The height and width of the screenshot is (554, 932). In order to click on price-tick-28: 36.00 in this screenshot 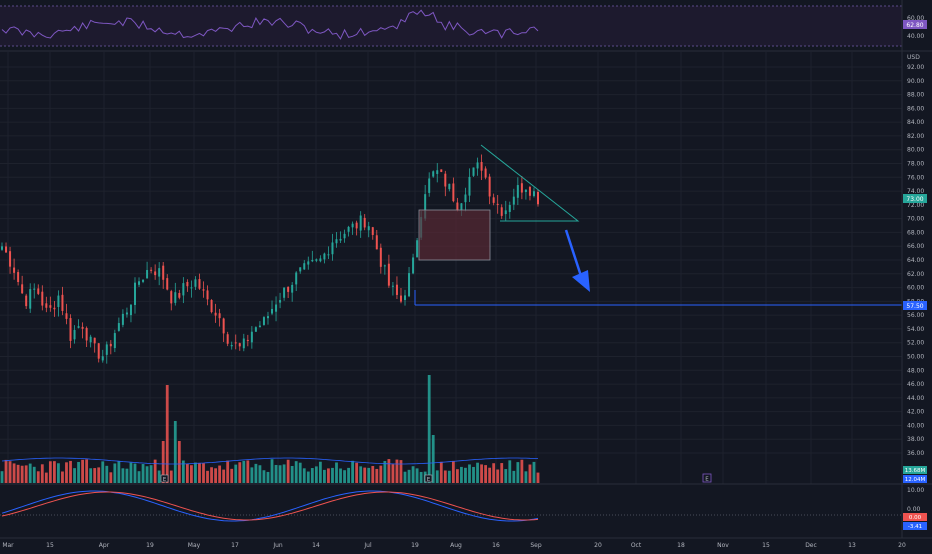, I will do `click(915, 453)`.